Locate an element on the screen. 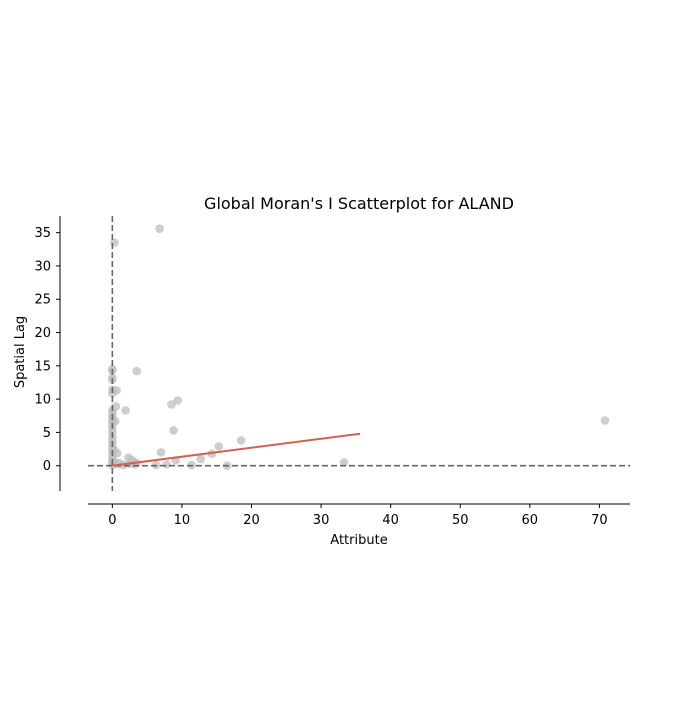 The height and width of the screenshot is (704, 700). fit-line is located at coordinates (236, 449).